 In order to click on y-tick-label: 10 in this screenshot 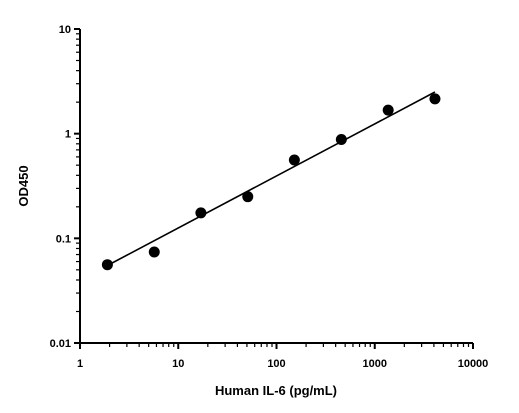, I will do `click(65, 30)`.